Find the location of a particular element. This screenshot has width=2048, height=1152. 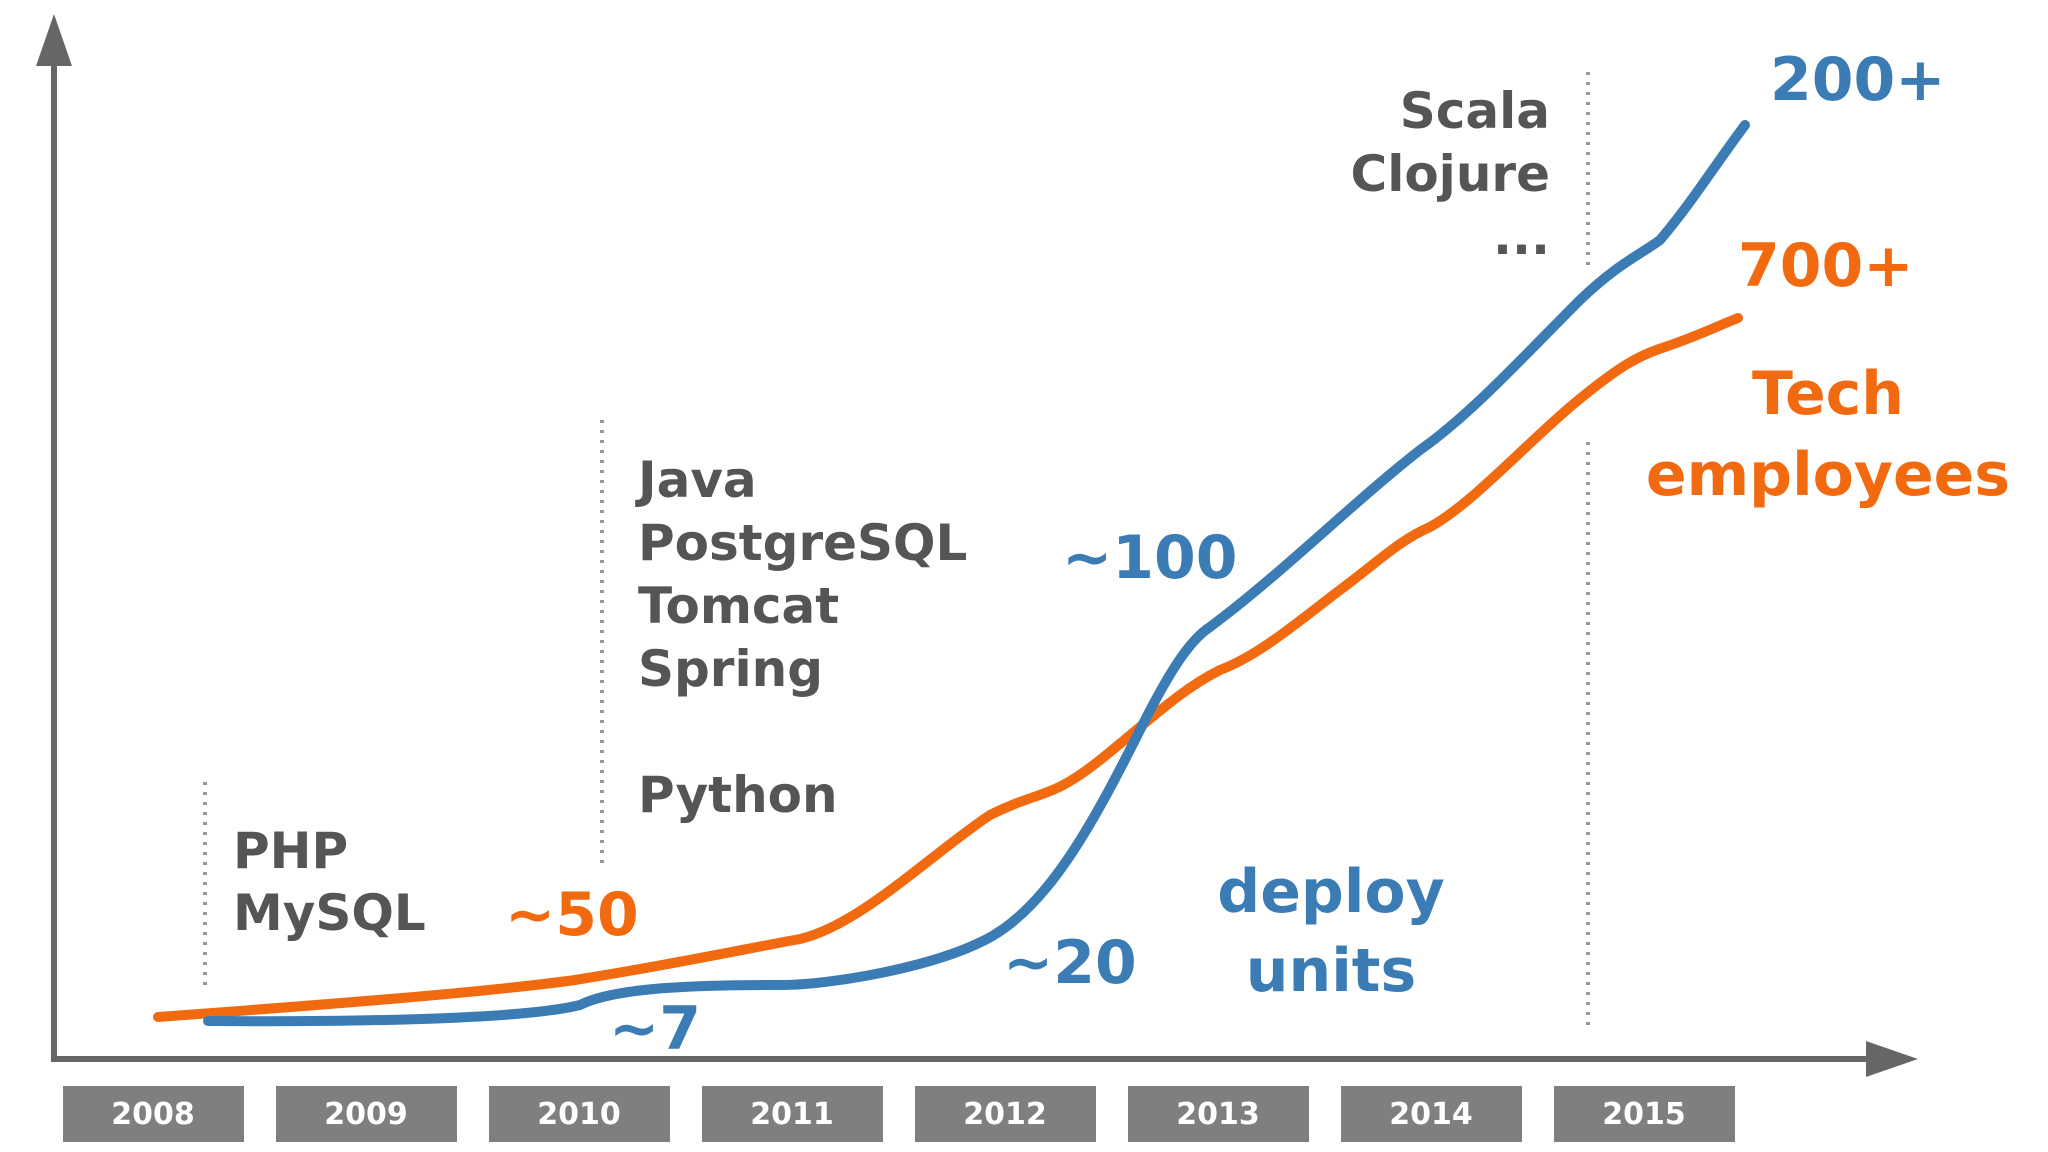

tech-label: MySQL is located at coordinates (329, 913).